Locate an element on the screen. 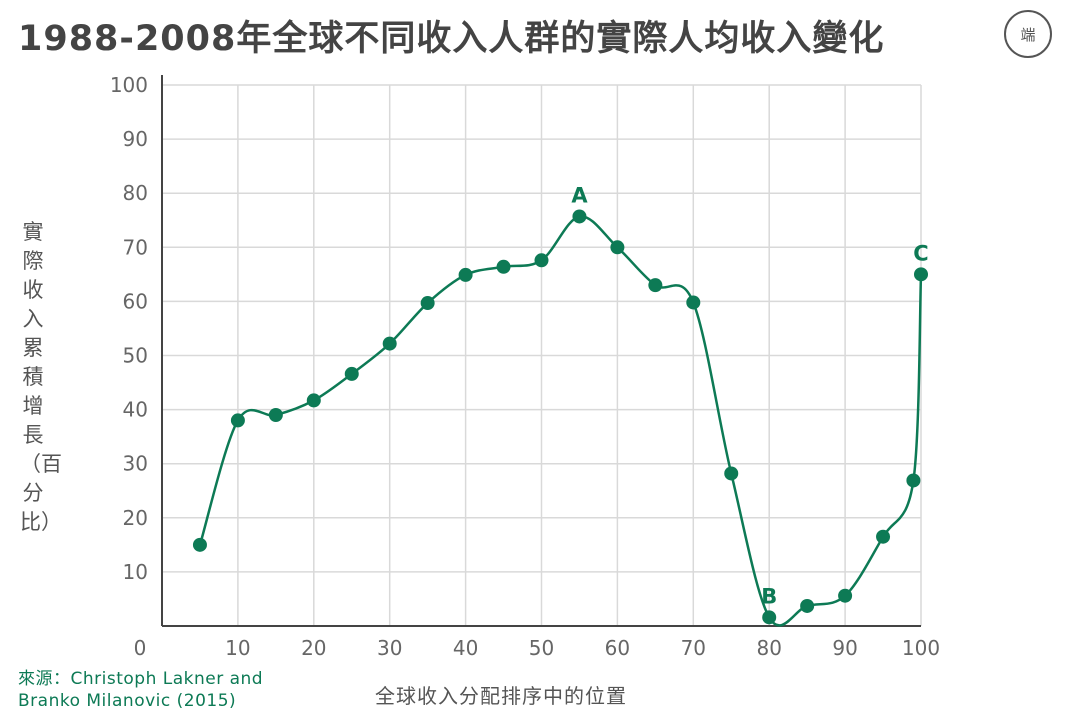  y-tick-label: 60 is located at coordinates (135, 301).